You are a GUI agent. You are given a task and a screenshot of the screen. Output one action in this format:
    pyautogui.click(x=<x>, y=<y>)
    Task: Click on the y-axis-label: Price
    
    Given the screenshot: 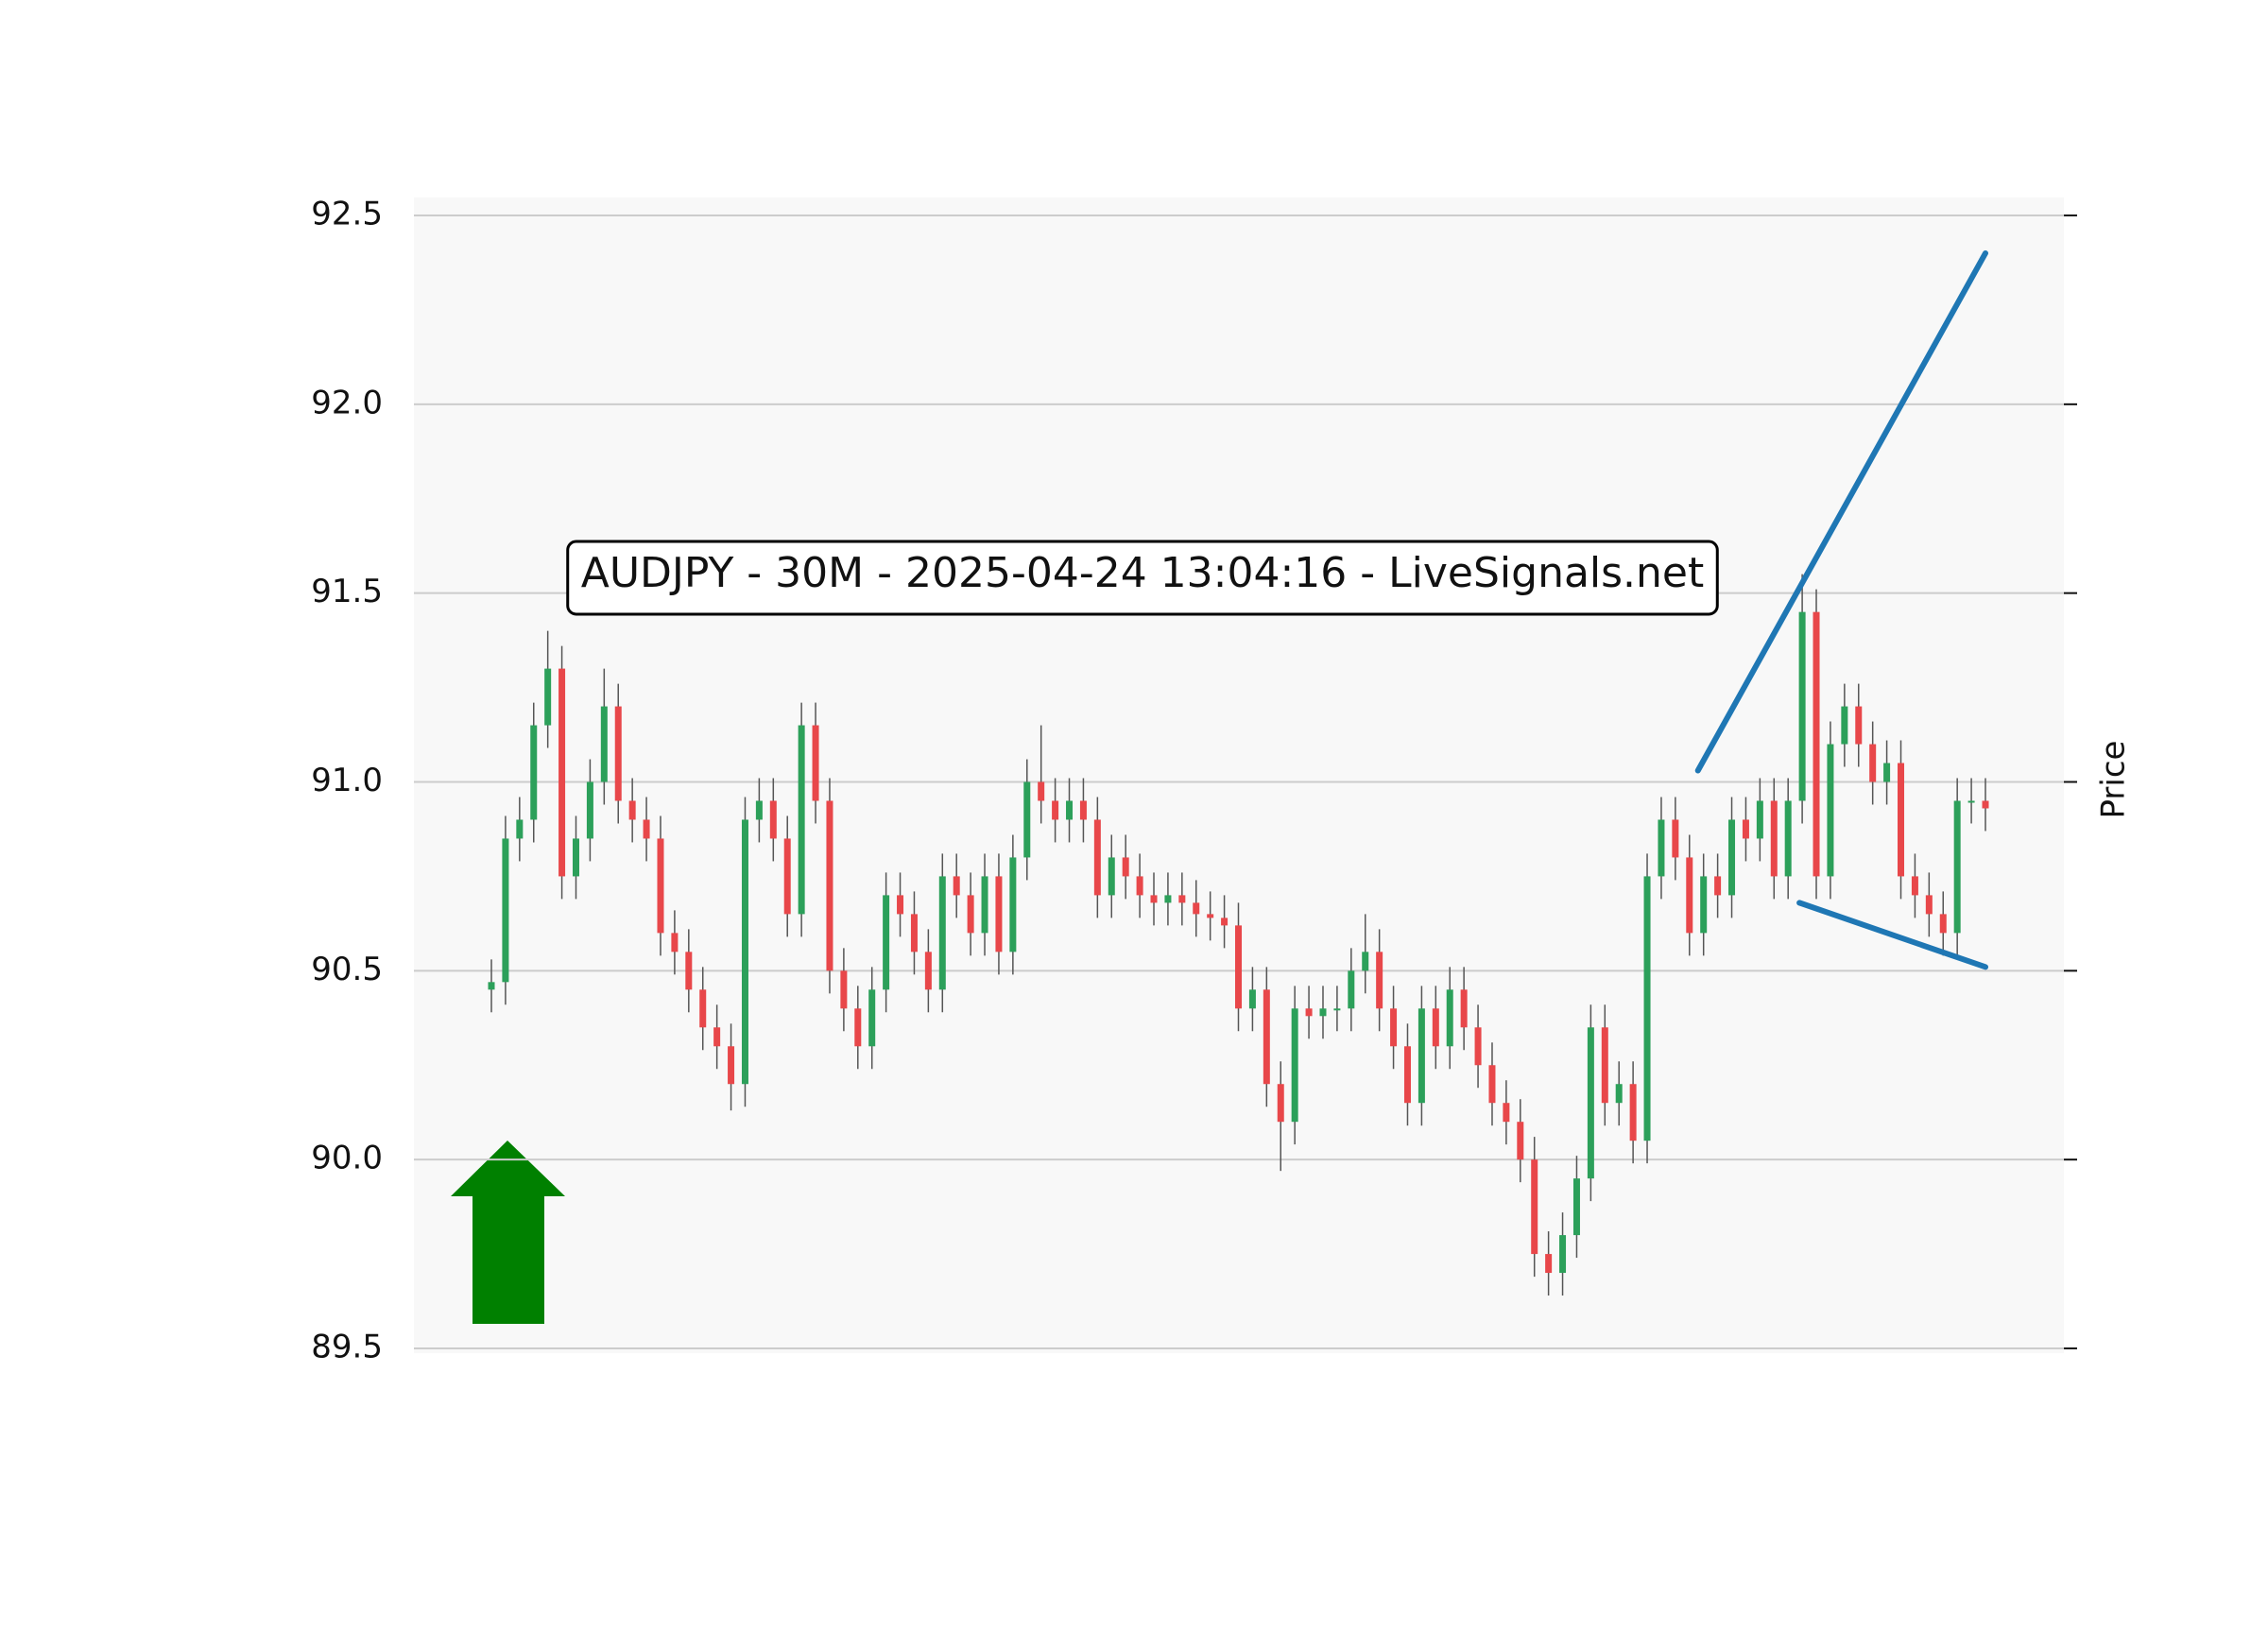 What is the action you would take?
    pyautogui.click(x=2114, y=780)
    